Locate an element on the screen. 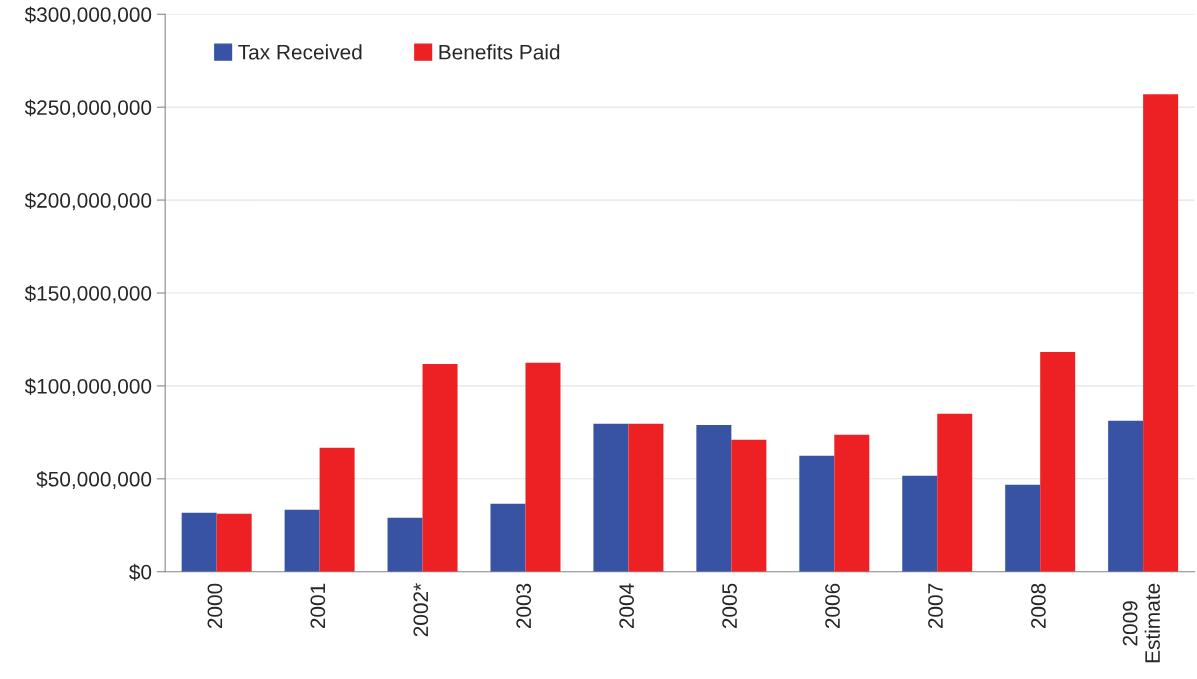  x-tick-label: 2001 is located at coordinates (318, 606).